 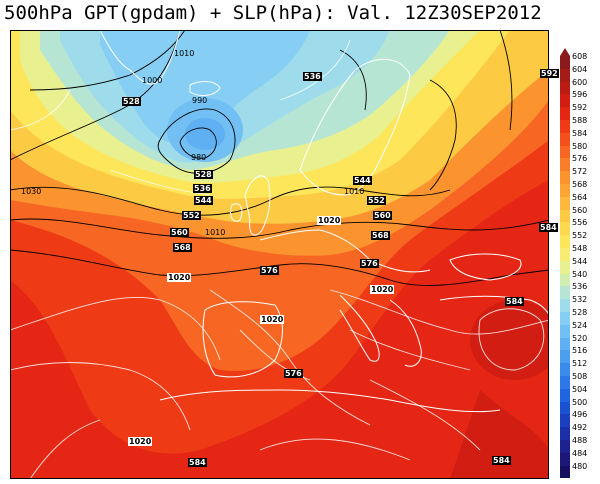 What do you see at coordinates (580, 223) in the screenshot?
I see `scale-tick-label: 556` at bounding box center [580, 223].